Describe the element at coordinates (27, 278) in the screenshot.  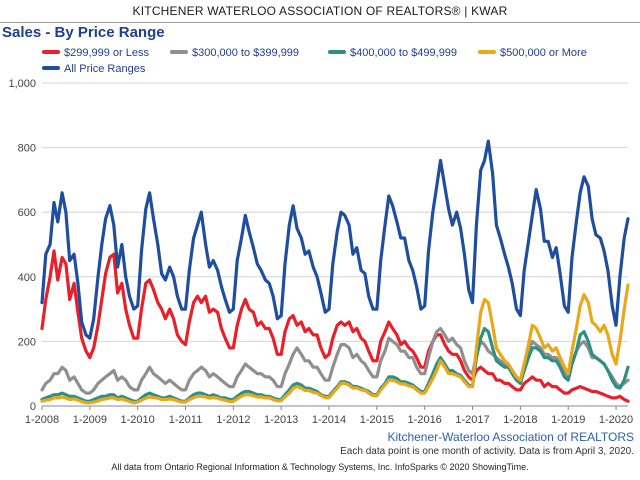
I see `y-tick-label: 400` at that location.